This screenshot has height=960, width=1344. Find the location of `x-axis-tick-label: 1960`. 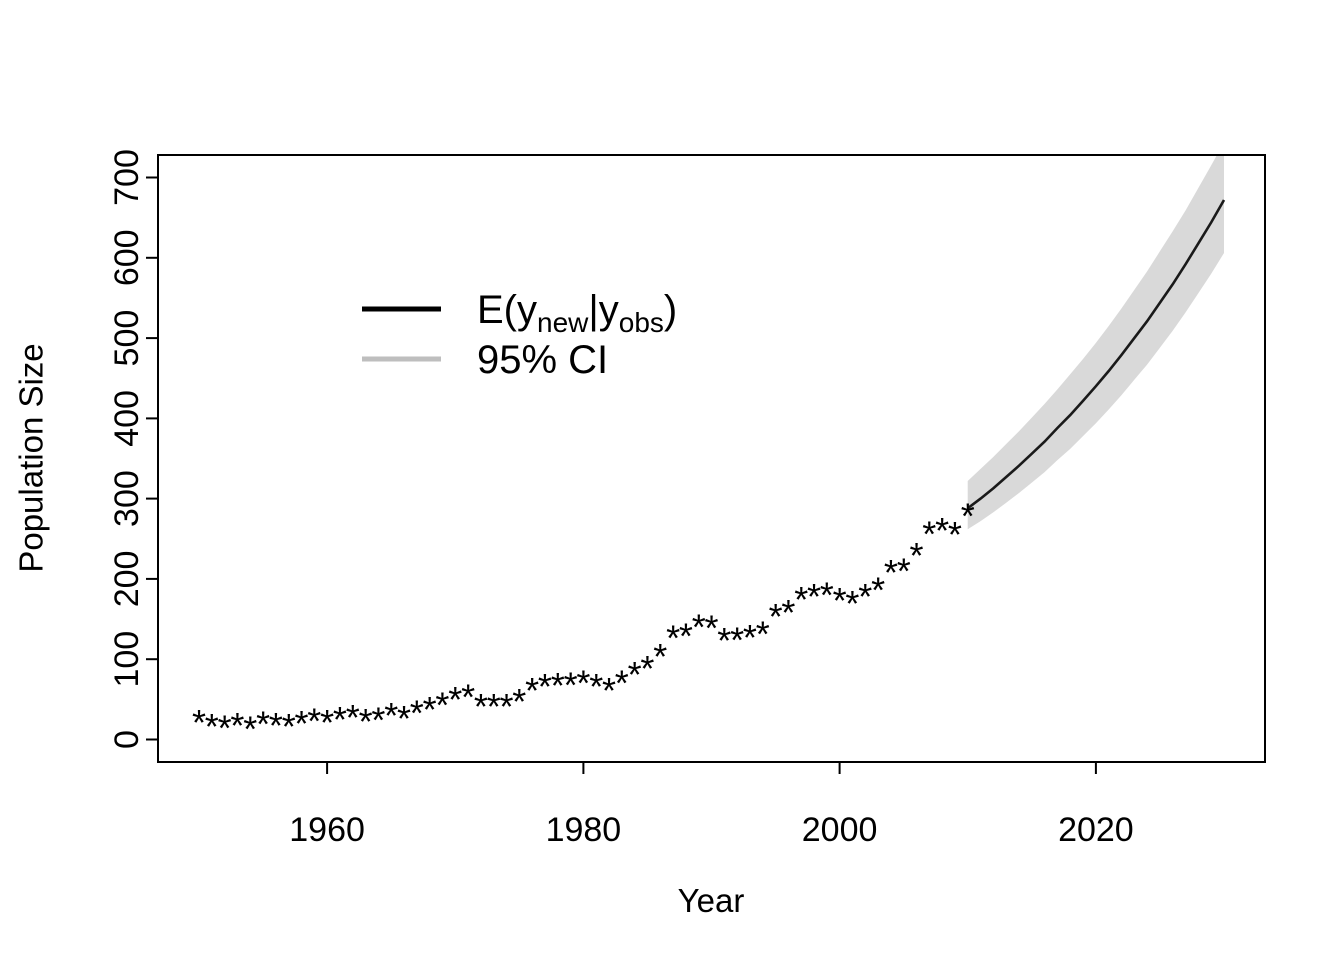

x-axis-tick-label: 1960 is located at coordinates (327, 830).